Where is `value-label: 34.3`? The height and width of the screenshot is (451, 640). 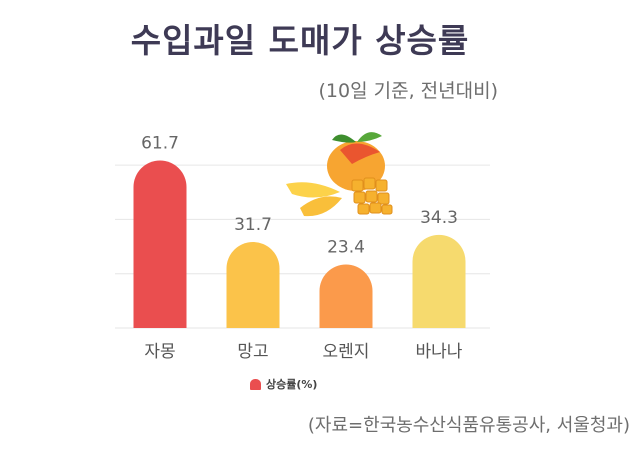
value-label: 34.3 is located at coordinates (439, 218).